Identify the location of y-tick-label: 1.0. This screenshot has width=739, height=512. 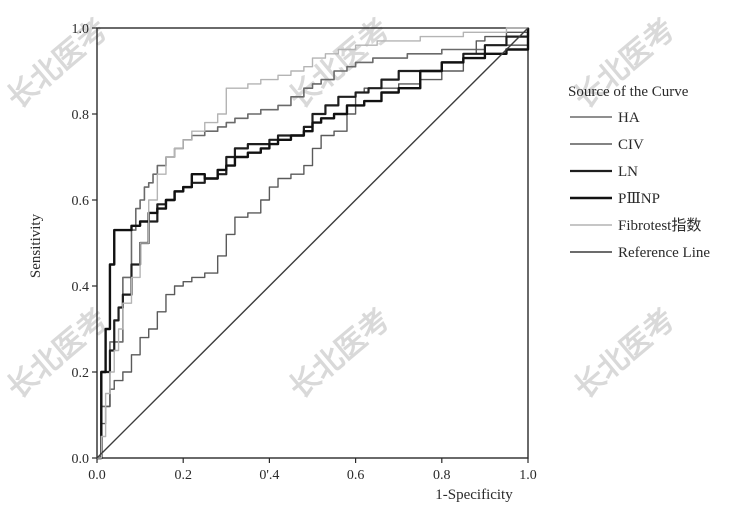
(81, 29).